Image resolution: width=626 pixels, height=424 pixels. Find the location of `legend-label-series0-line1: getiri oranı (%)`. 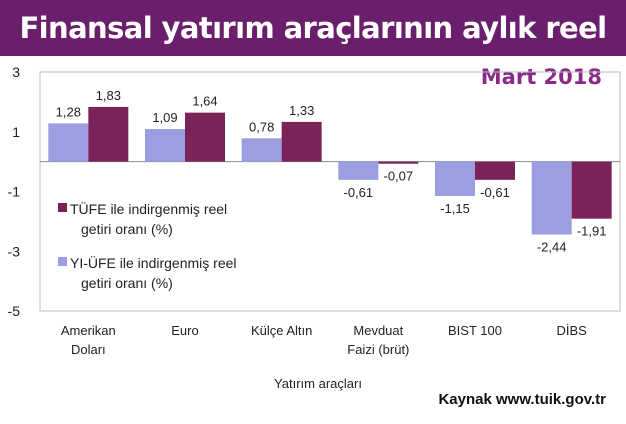

legend-label-series0-line1: getiri oranı (%) is located at coordinates (127, 283).